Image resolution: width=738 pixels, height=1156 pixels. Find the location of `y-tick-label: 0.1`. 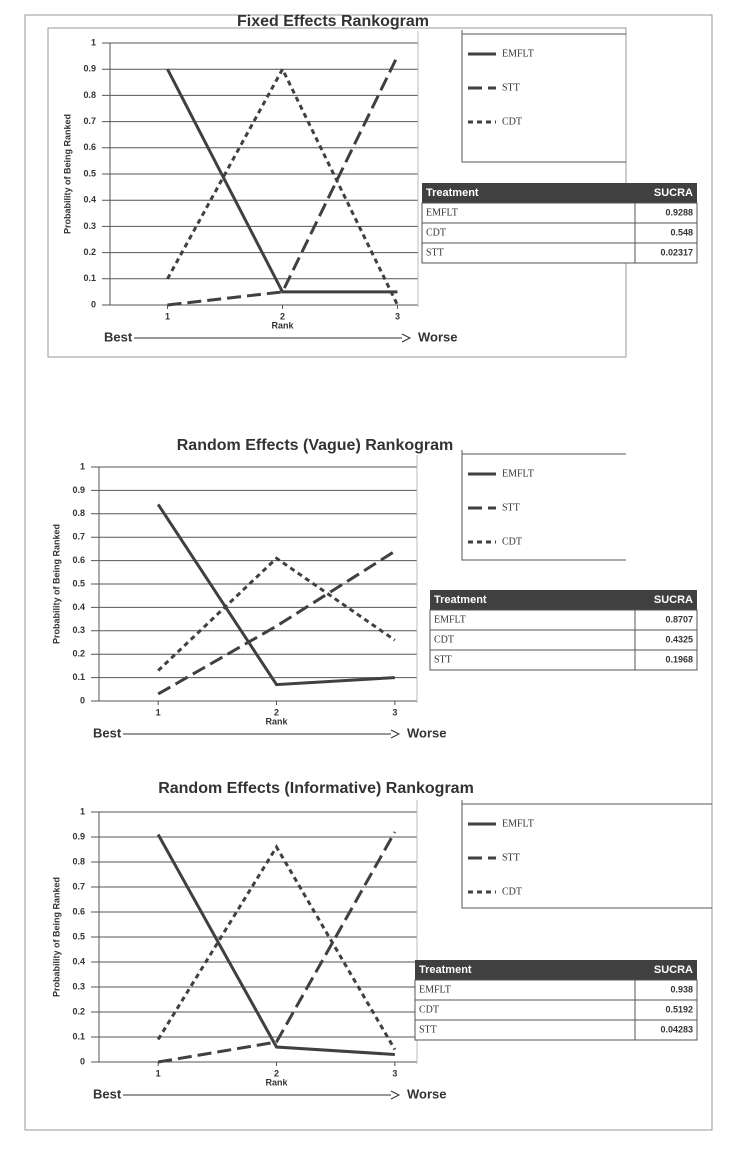

y-tick-label: 0.1 is located at coordinates (89, 278).